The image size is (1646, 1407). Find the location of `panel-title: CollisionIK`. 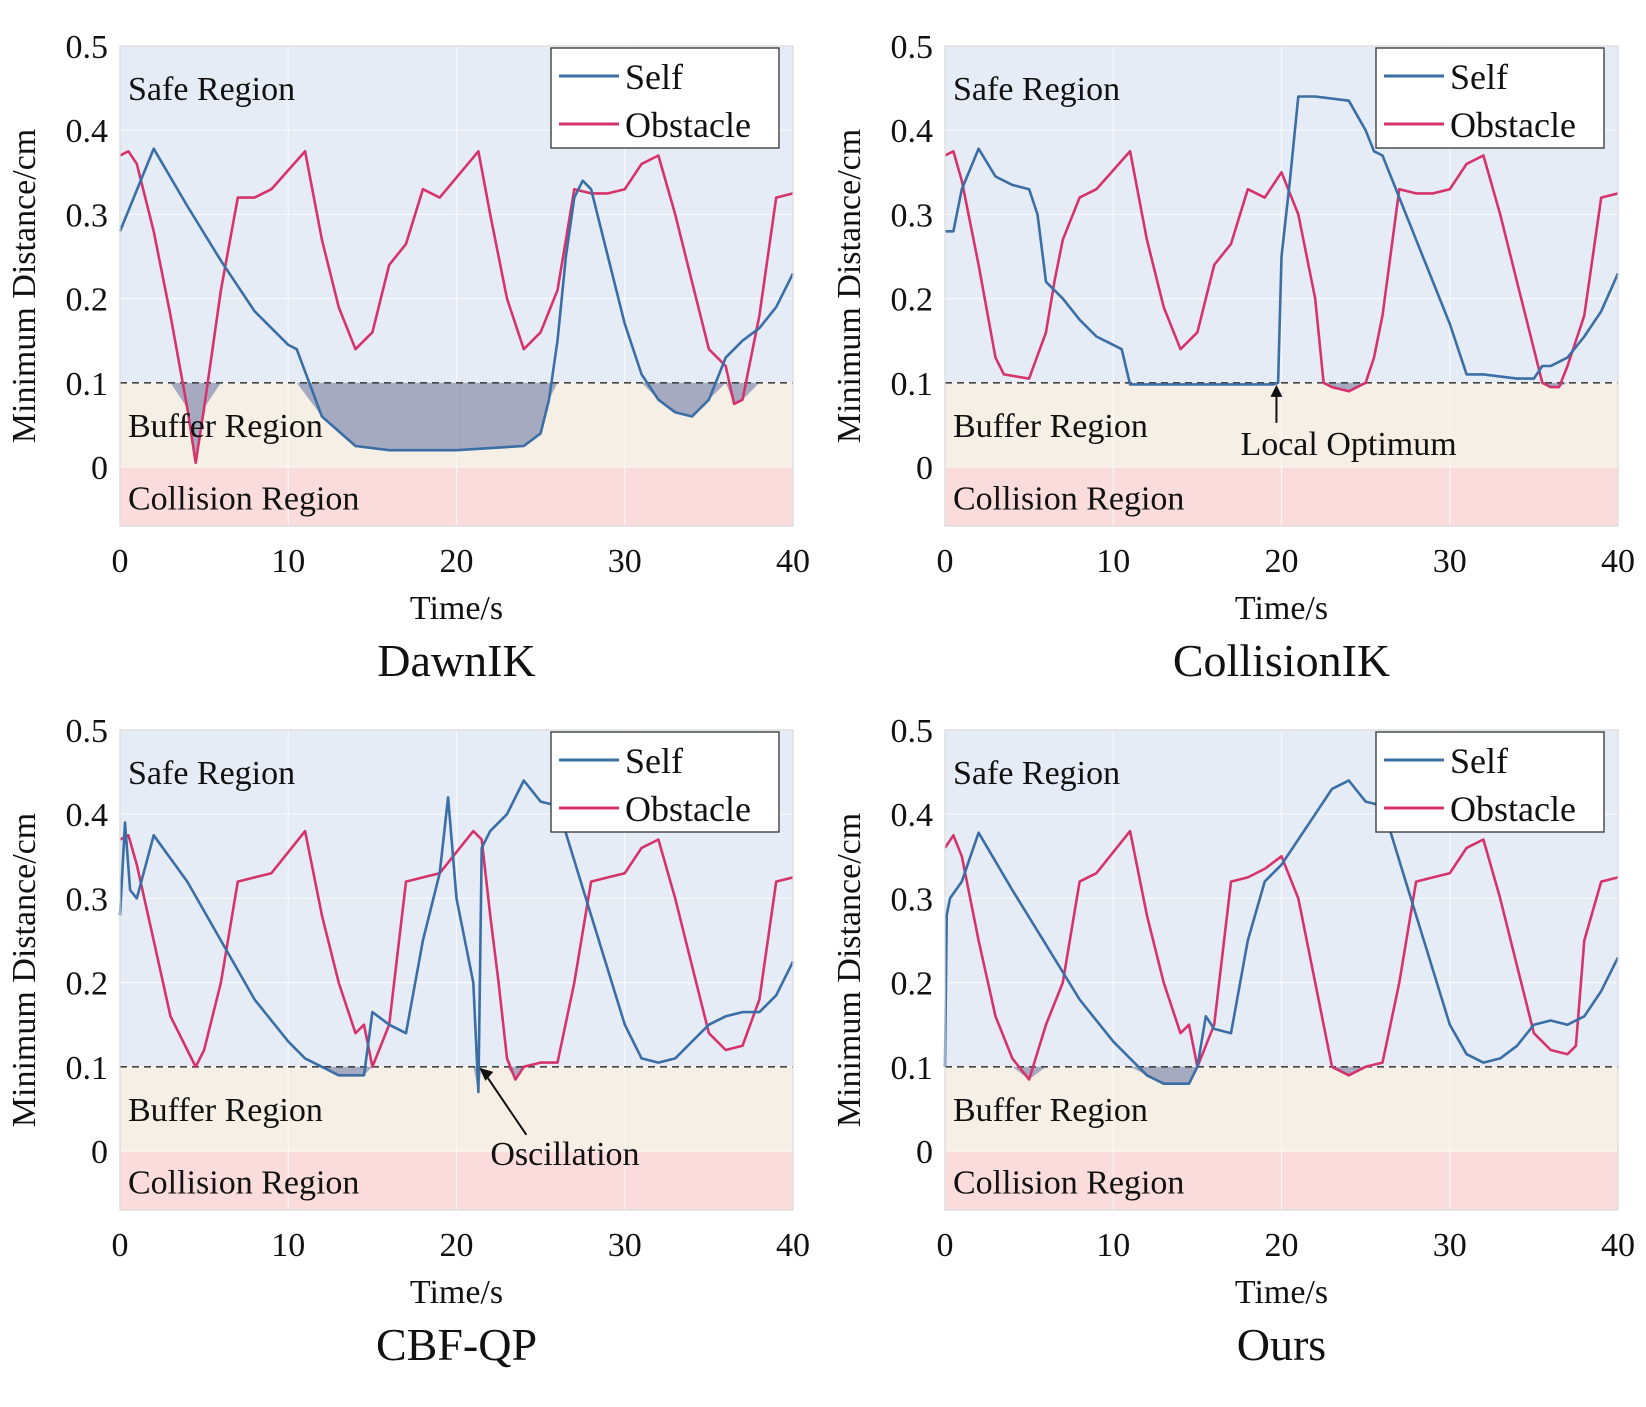

panel-title: CollisionIK is located at coordinates (1281, 660).